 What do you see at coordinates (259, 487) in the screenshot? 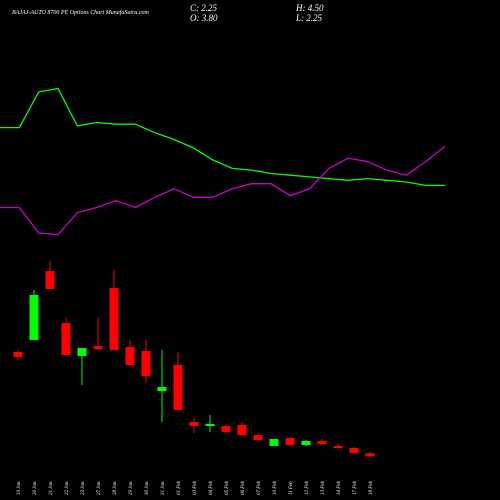
I see `x-tick-label: 07 Feb` at bounding box center [259, 487].